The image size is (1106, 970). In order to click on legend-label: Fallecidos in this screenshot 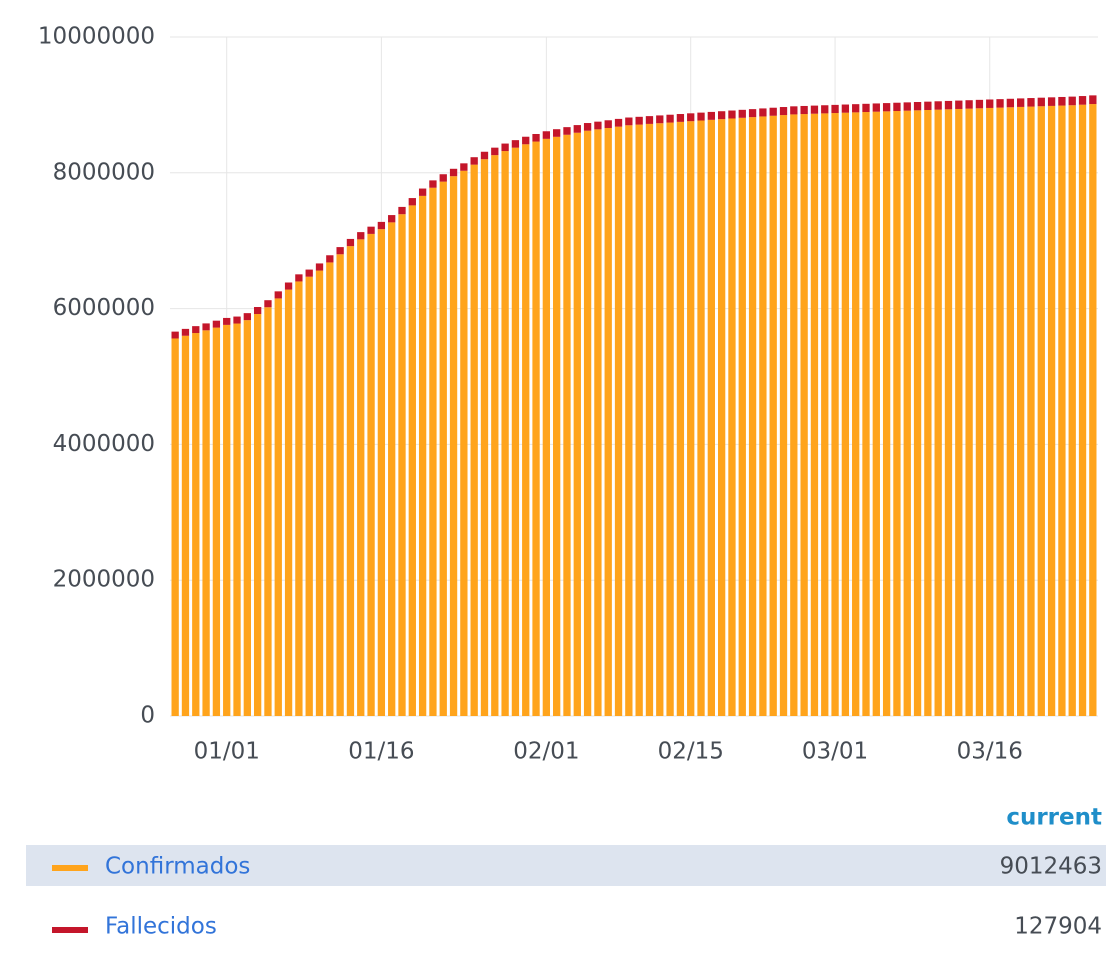, I will do `click(161, 927)`.